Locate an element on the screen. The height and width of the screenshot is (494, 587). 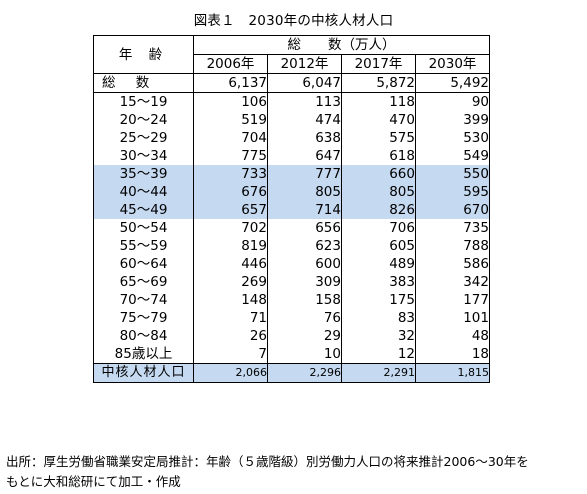
cell-value: 48 is located at coordinates (452, 336).